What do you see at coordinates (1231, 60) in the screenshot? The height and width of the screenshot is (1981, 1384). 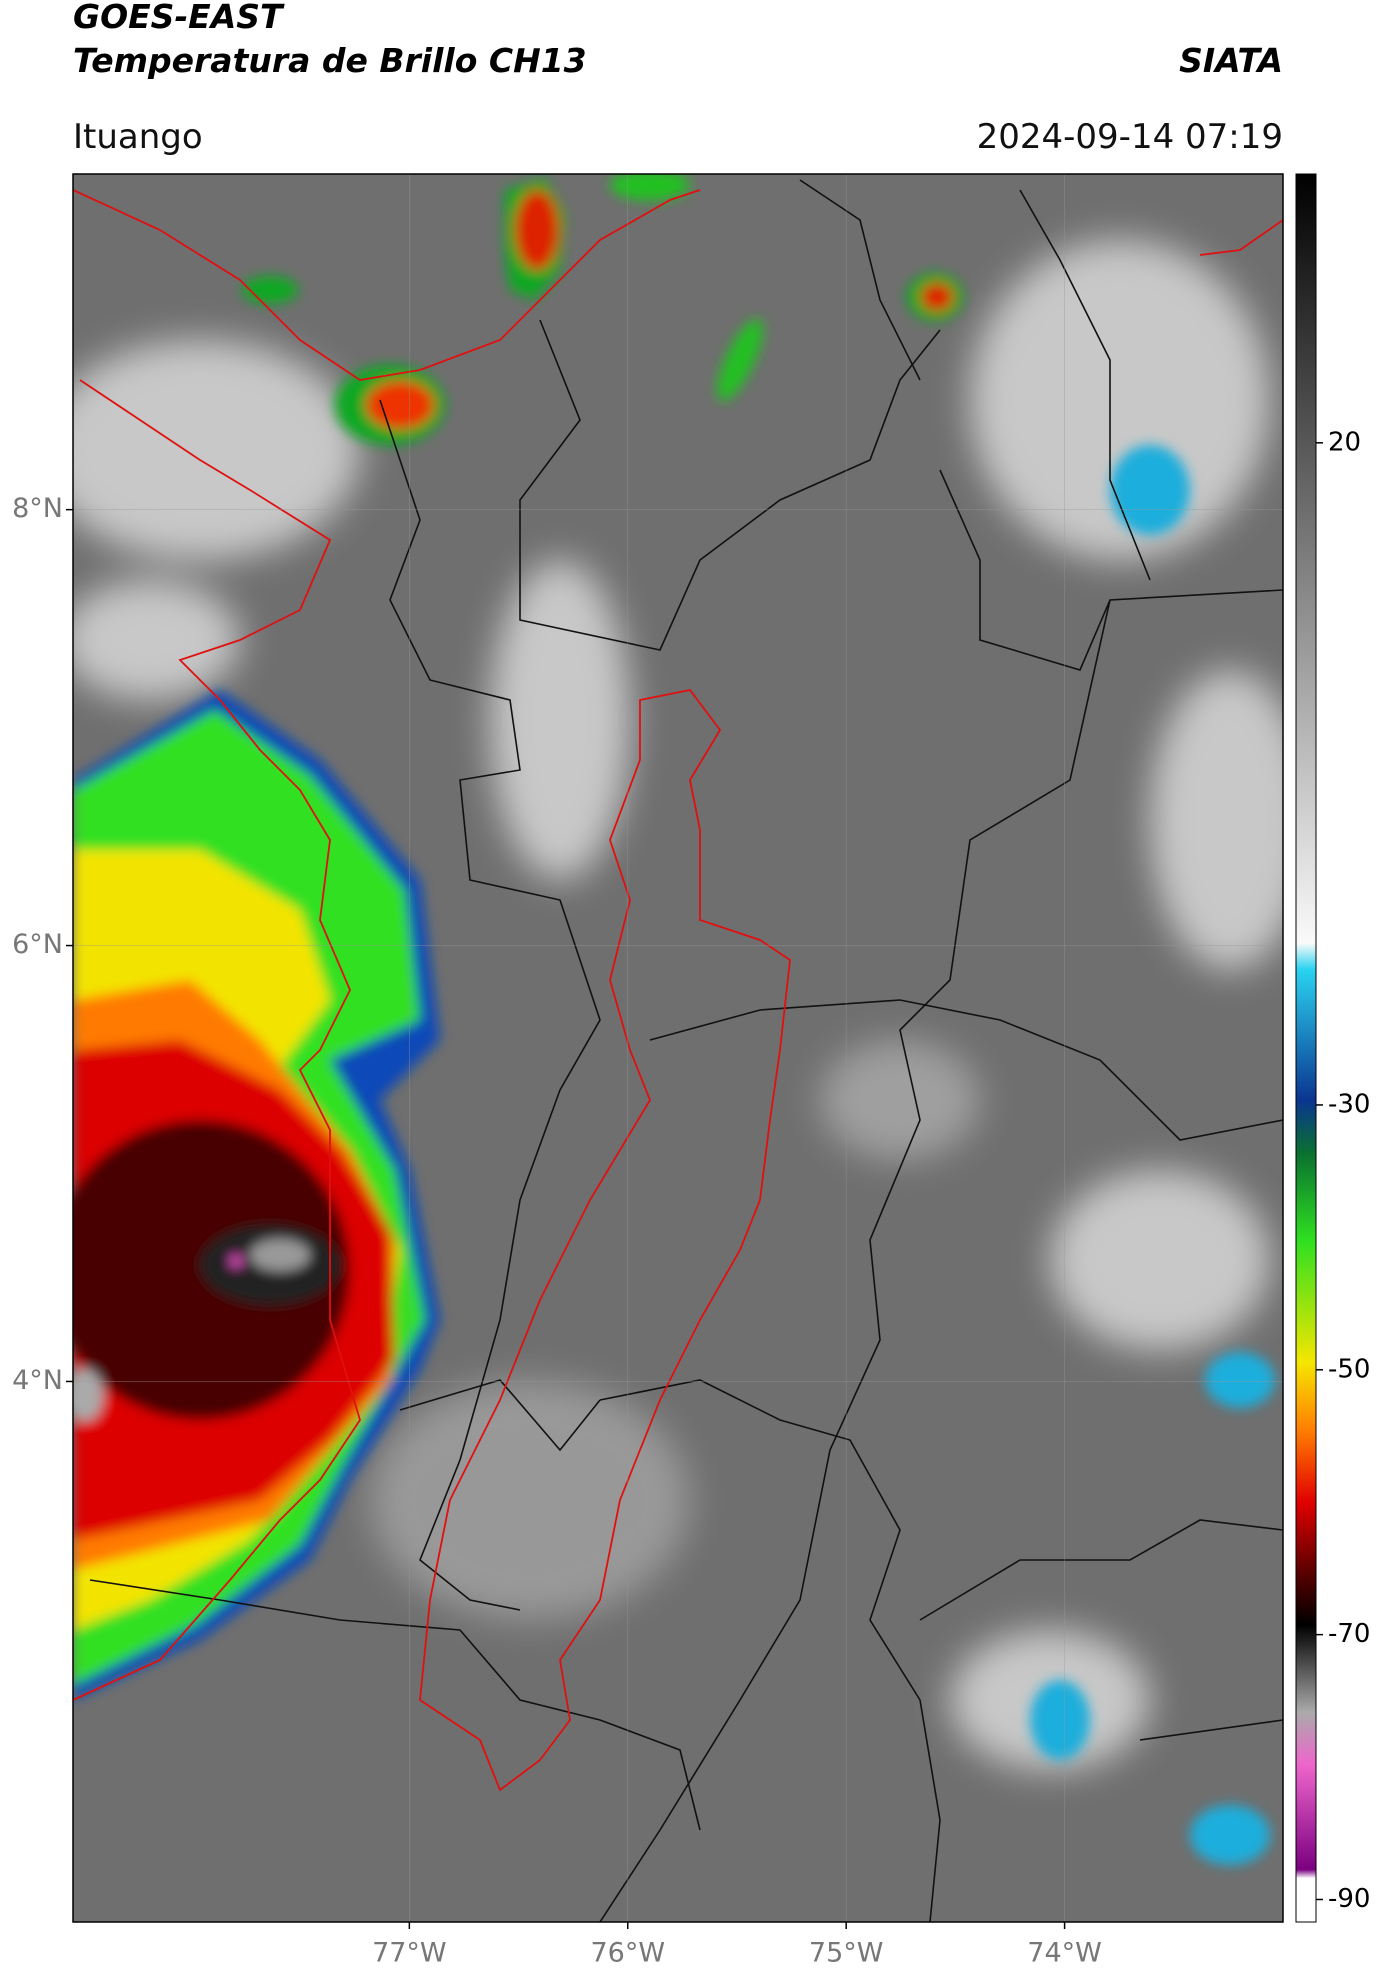 I see `source: SIATA` at bounding box center [1231, 60].